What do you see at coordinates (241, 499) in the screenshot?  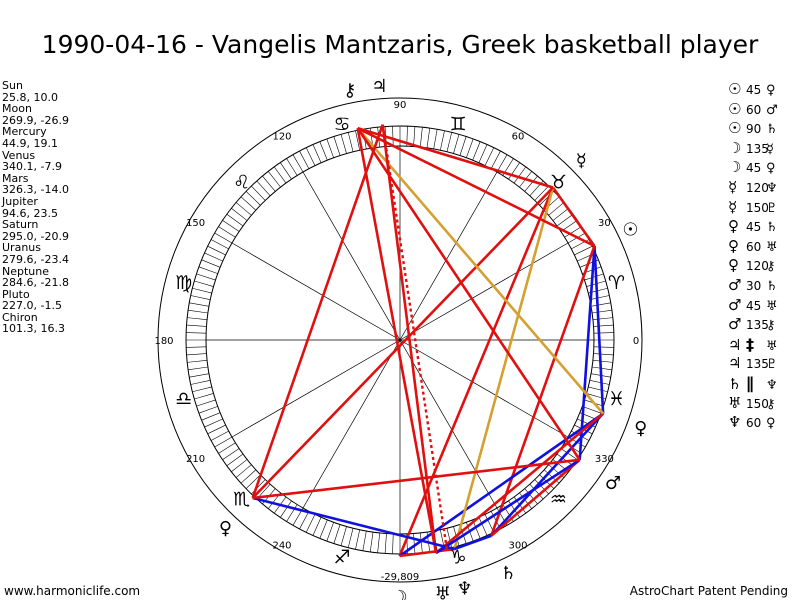 I see `zodiac-sign: ♏` at bounding box center [241, 499].